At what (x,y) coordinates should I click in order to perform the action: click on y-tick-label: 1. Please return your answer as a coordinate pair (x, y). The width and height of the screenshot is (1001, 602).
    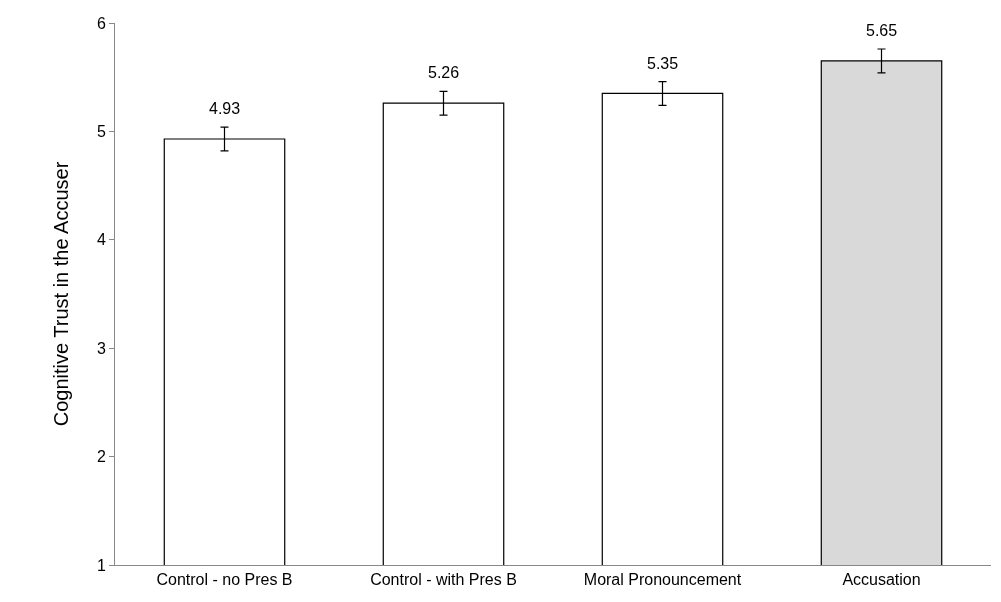
    Looking at the image, I should click on (101, 565).